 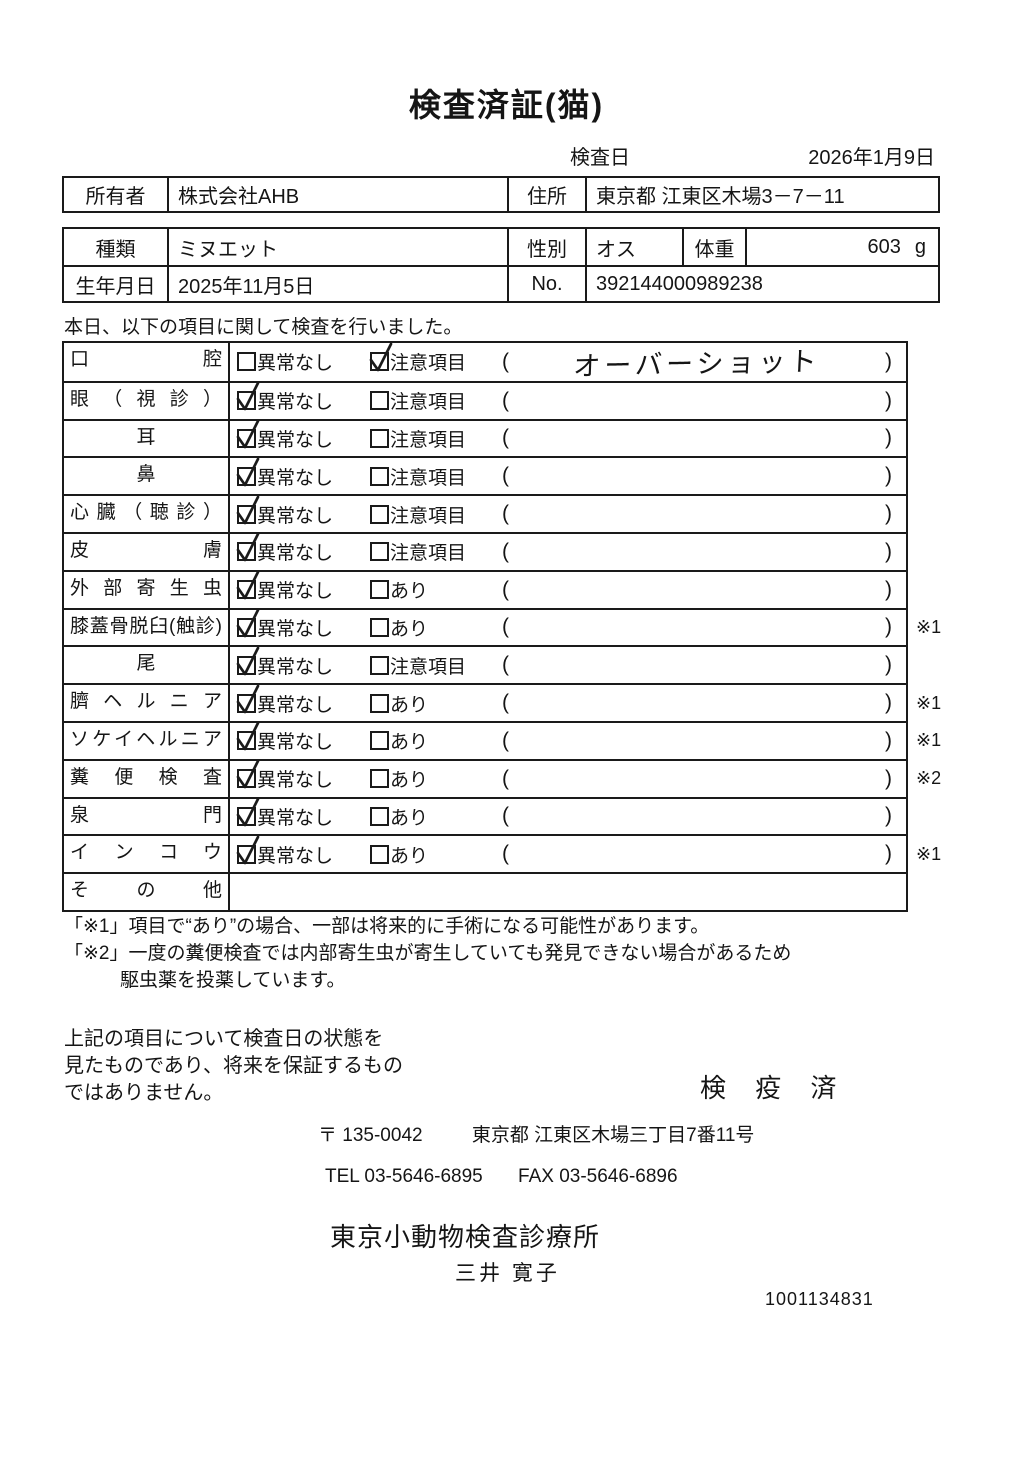 What do you see at coordinates (147, 816) in the screenshot?
I see `row-label: 泉門` at bounding box center [147, 816].